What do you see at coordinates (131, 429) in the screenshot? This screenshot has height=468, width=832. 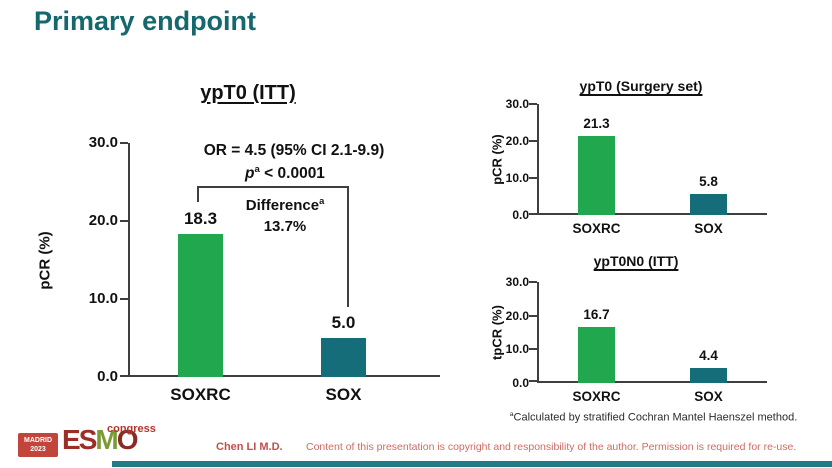 I see `congress-label: congress` at bounding box center [131, 429].